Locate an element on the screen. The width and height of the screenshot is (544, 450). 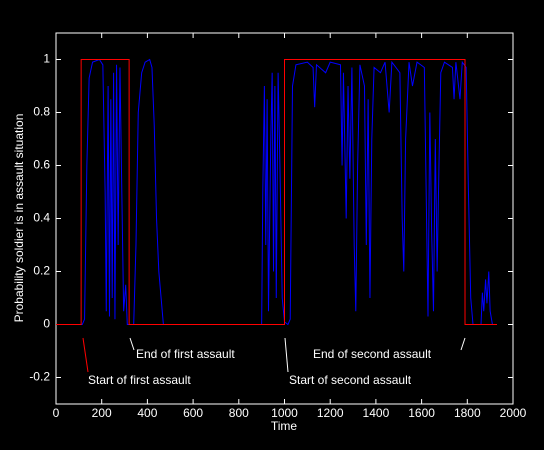
x-tick-label: 800 is located at coordinates (239, 413).